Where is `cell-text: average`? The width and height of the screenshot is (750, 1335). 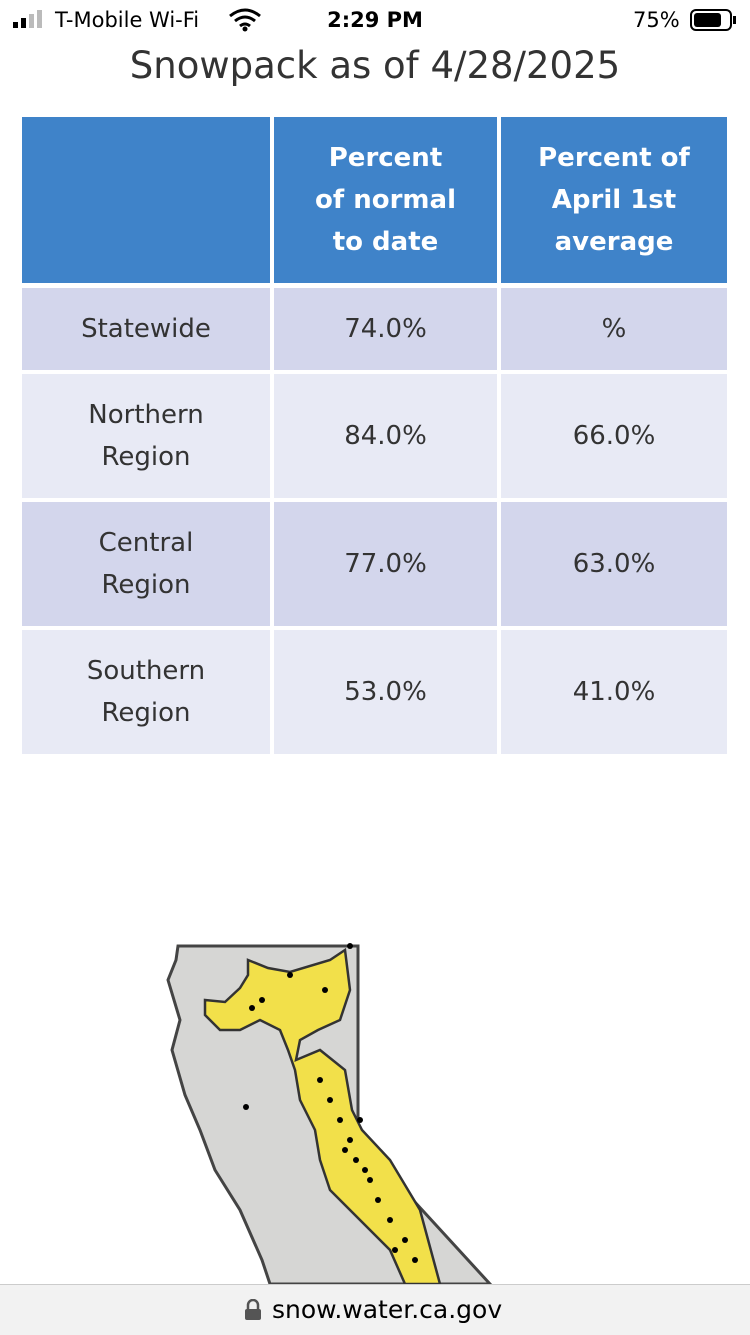 cell-text: average is located at coordinates (614, 242).